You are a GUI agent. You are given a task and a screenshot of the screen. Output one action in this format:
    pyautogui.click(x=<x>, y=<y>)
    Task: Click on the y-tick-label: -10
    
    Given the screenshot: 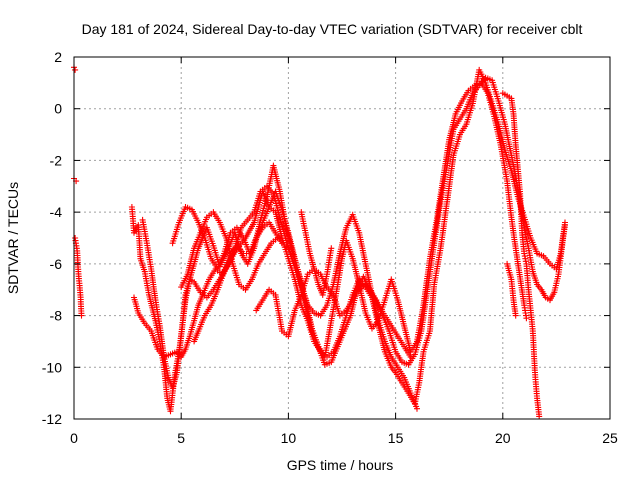 What is the action you would take?
    pyautogui.click(x=52, y=367)
    